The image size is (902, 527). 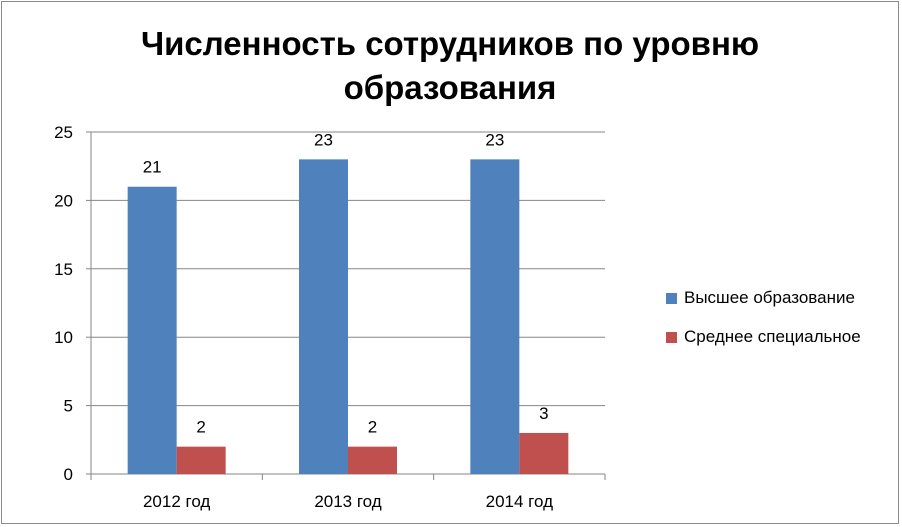 I want to click on legend-item-secondary: Среднее специальное, so click(x=763, y=337).